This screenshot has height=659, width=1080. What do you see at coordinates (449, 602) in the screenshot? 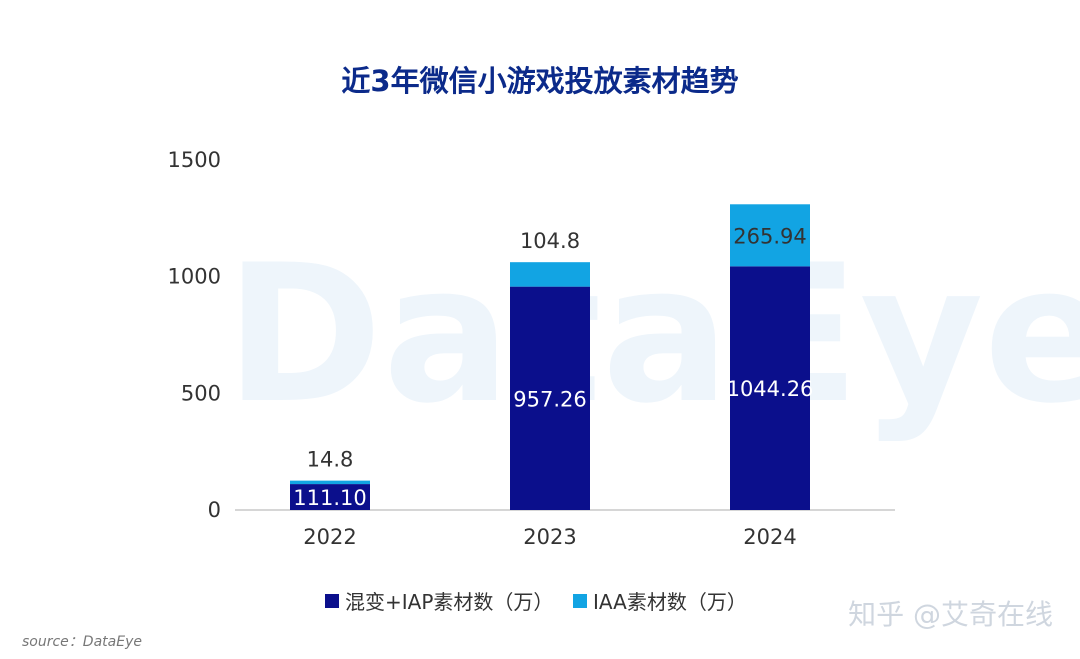
I see `legend-label-0: 混变+IAP素材数（万）` at bounding box center [449, 602].